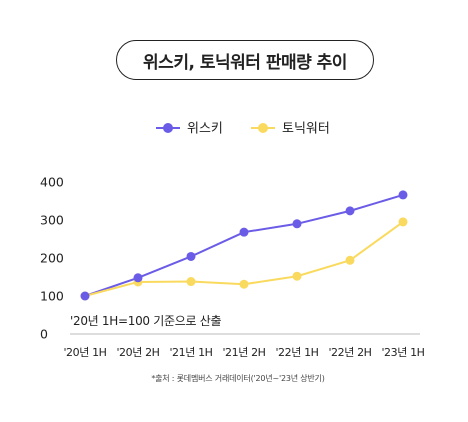 This screenshot has height=422, width=468. Describe the element at coordinates (145, 321) in the screenshot. I see `baseline-note: '20년 1H=100 기준으로 산출` at that location.